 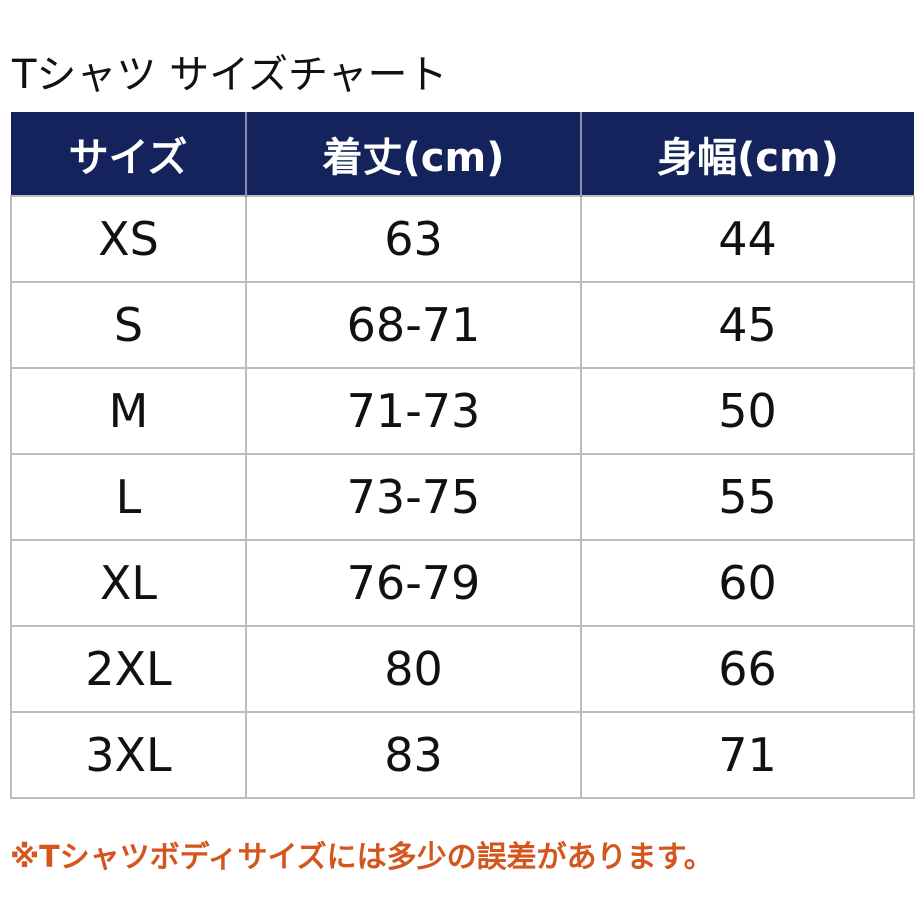 I want to click on table-row: XL 76-79 60, so click(x=462, y=583).